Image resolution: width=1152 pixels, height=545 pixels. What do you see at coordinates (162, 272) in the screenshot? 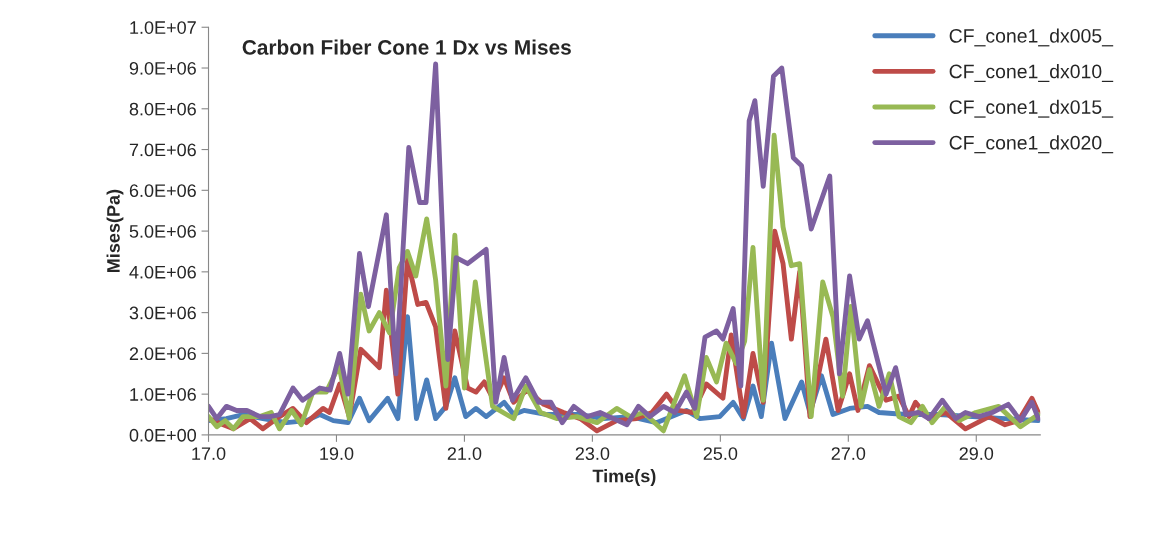
I see `y-tick-label: 4.0E+06` at bounding box center [162, 272].